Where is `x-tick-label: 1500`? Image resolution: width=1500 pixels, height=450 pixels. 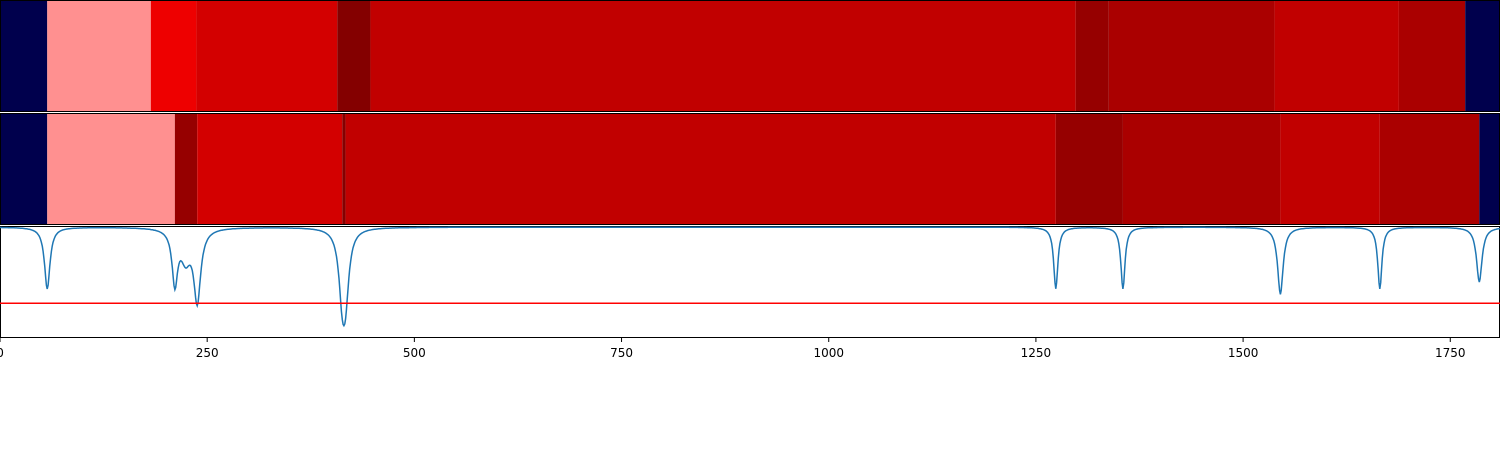
x-tick-label: 1500 is located at coordinates (1243, 353).